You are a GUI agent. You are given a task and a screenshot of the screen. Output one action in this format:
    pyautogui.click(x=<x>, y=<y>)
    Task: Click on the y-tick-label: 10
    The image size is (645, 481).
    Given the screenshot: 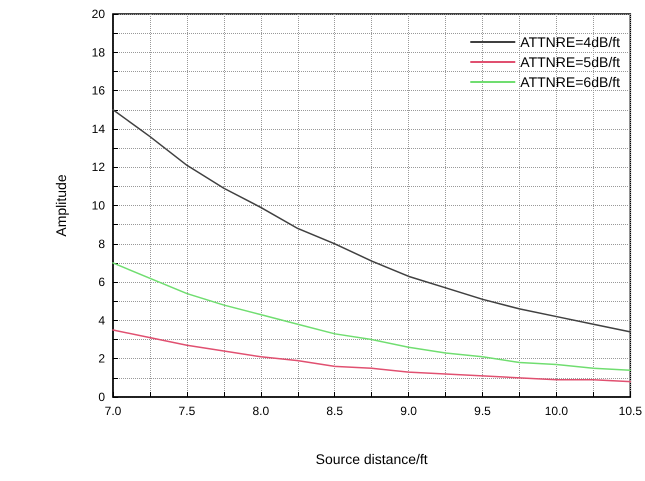 What is the action you would take?
    pyautogui.click(x=99, y=205)
    